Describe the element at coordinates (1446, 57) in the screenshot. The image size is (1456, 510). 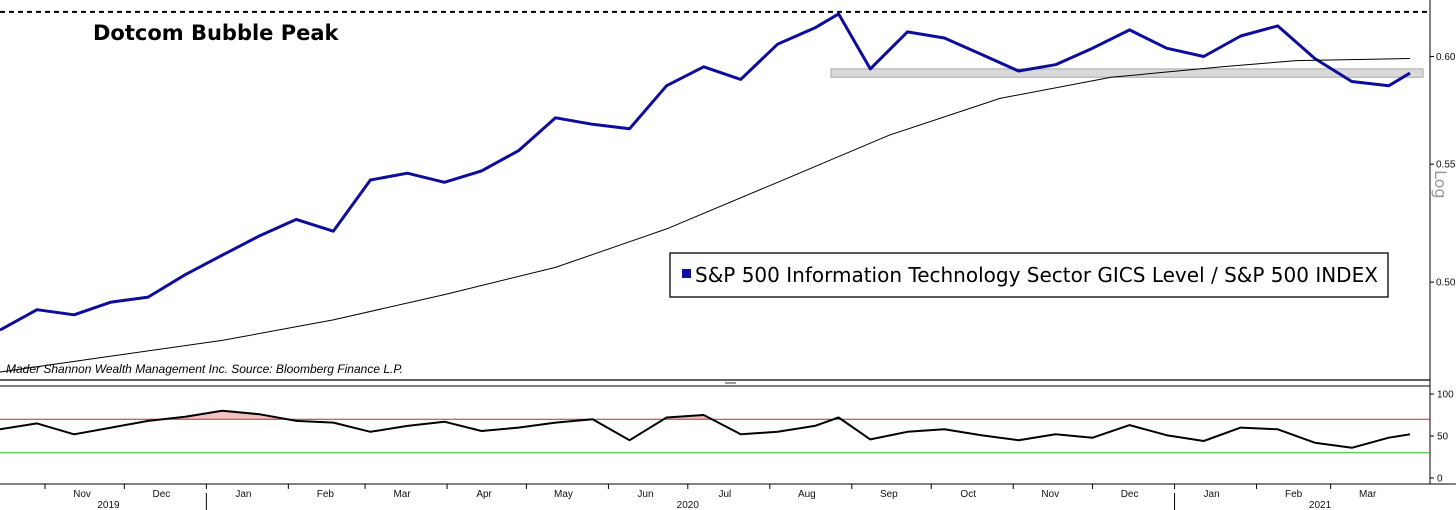
I see `y-tick-label: 0.60` at that location.